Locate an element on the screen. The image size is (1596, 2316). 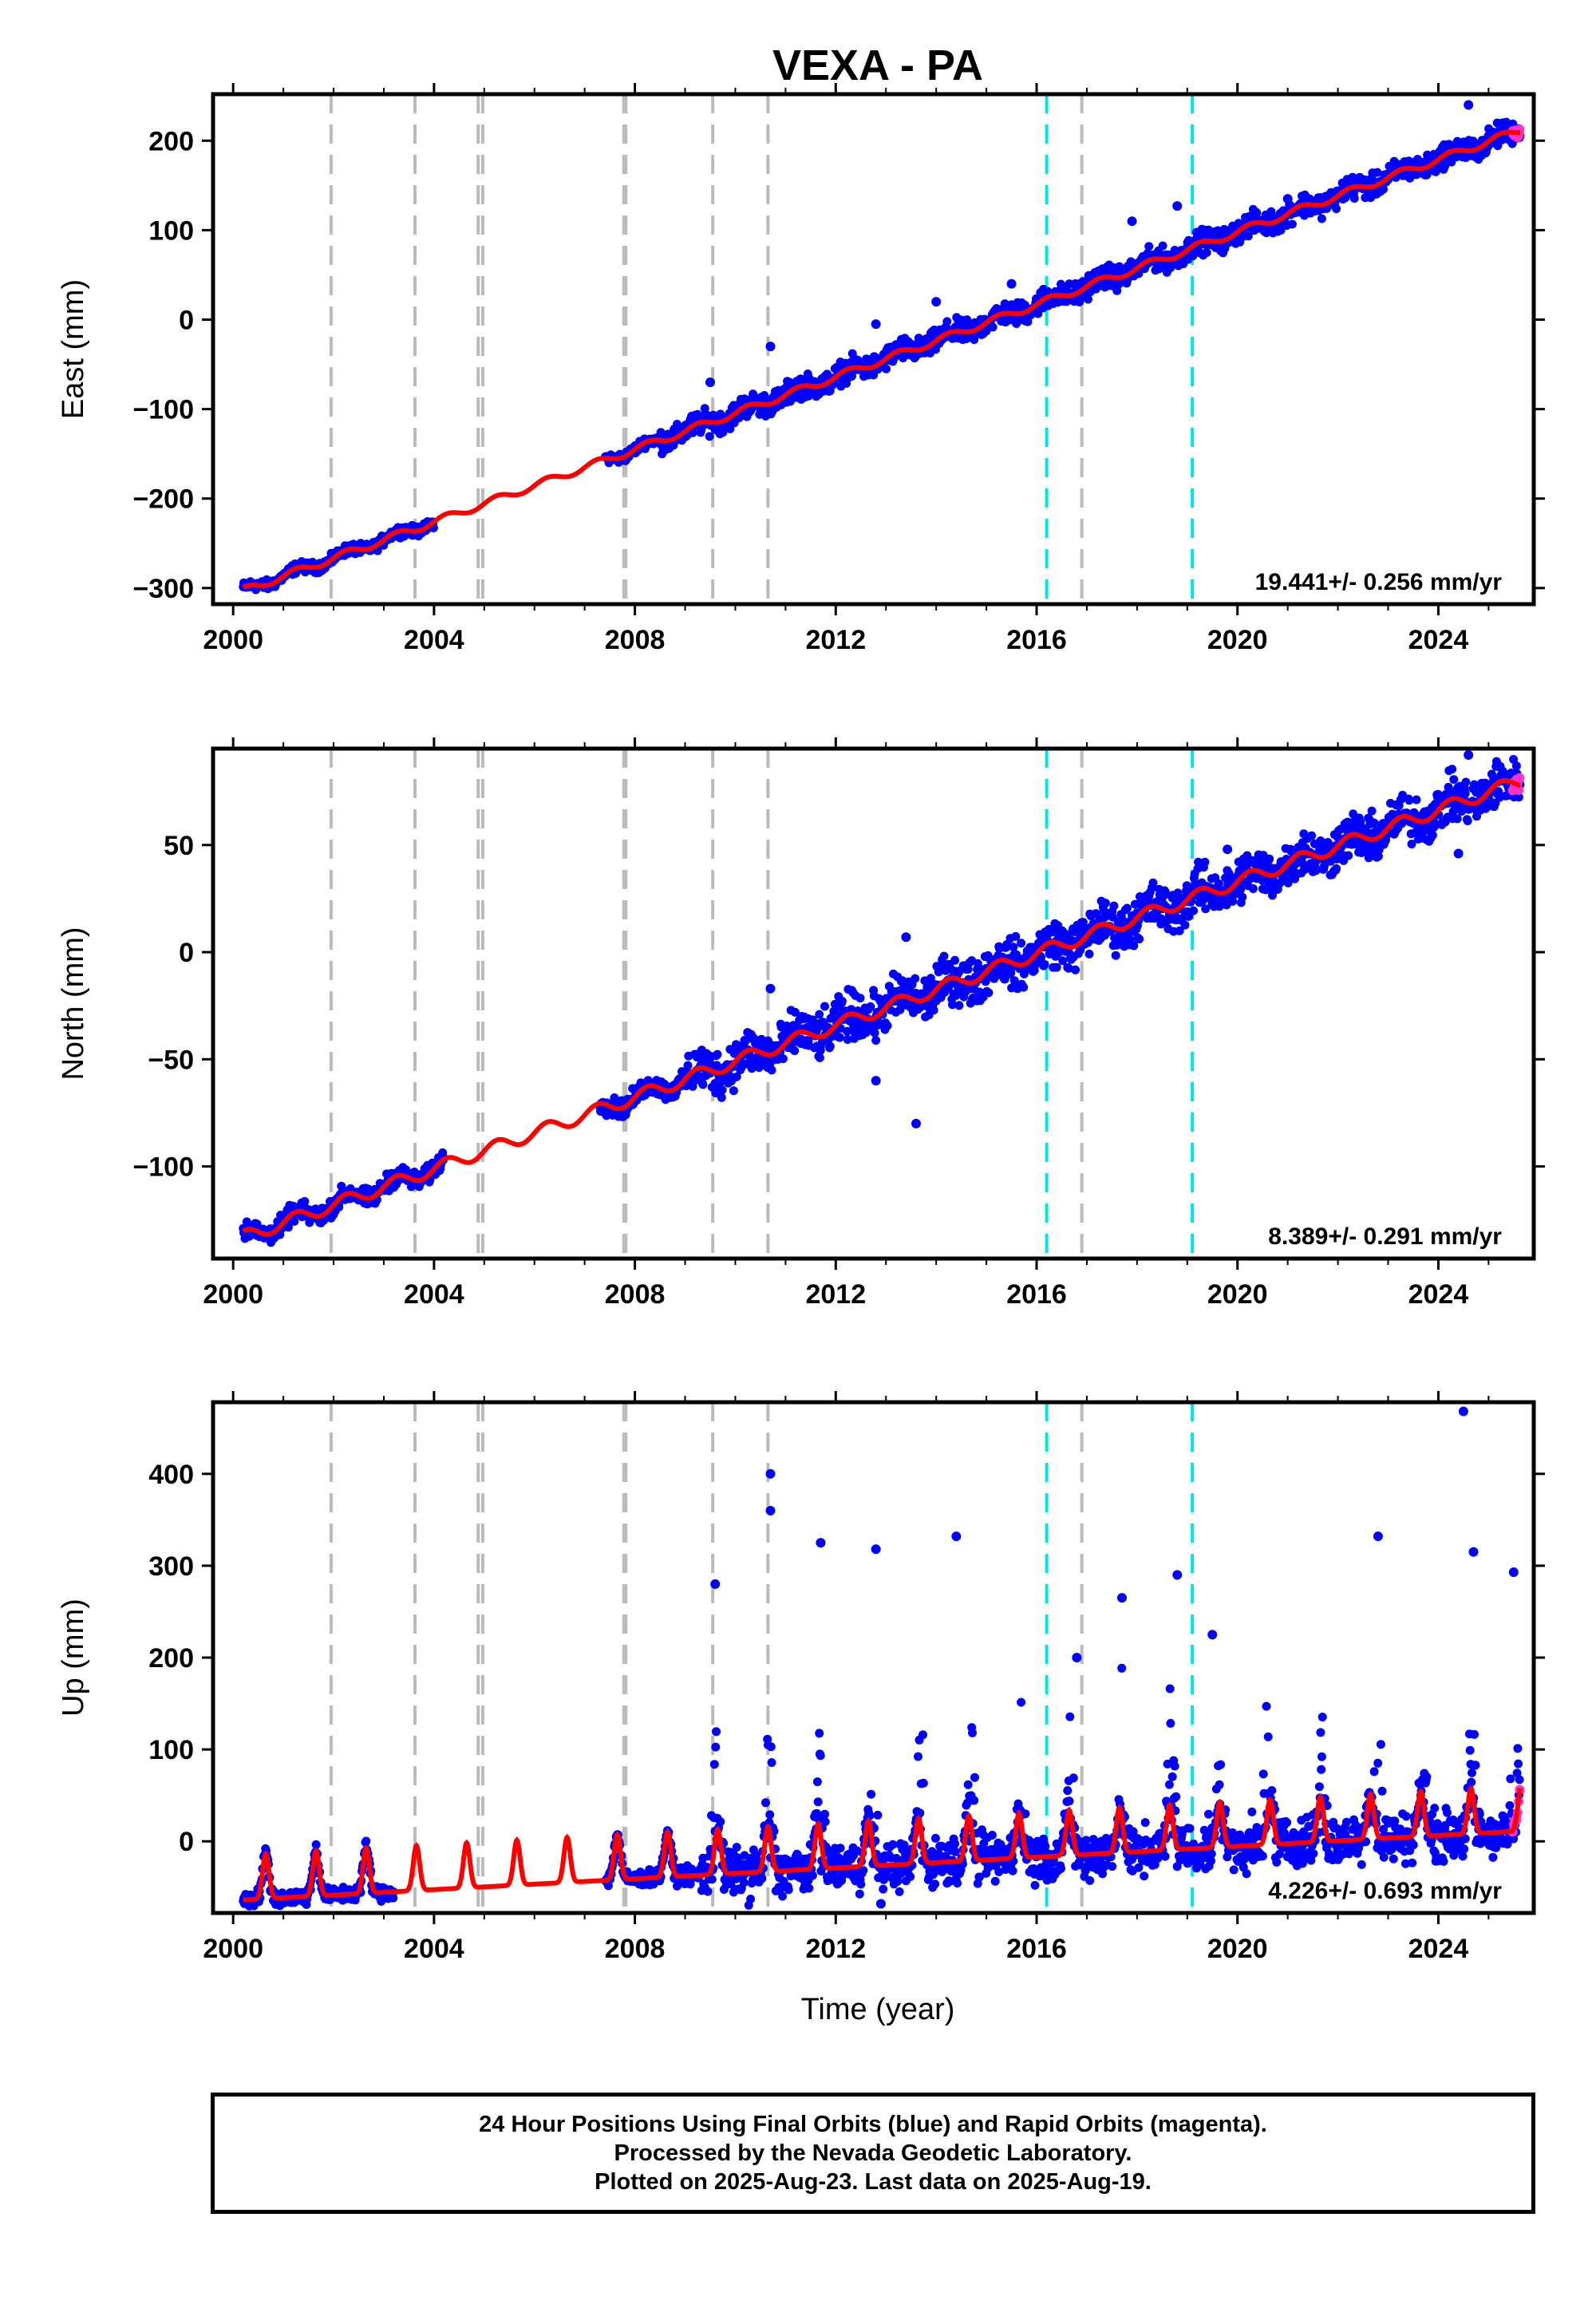
velocity-label: 19.441+/- 0.256 mm/yr is located at coordinates (1379, 582).